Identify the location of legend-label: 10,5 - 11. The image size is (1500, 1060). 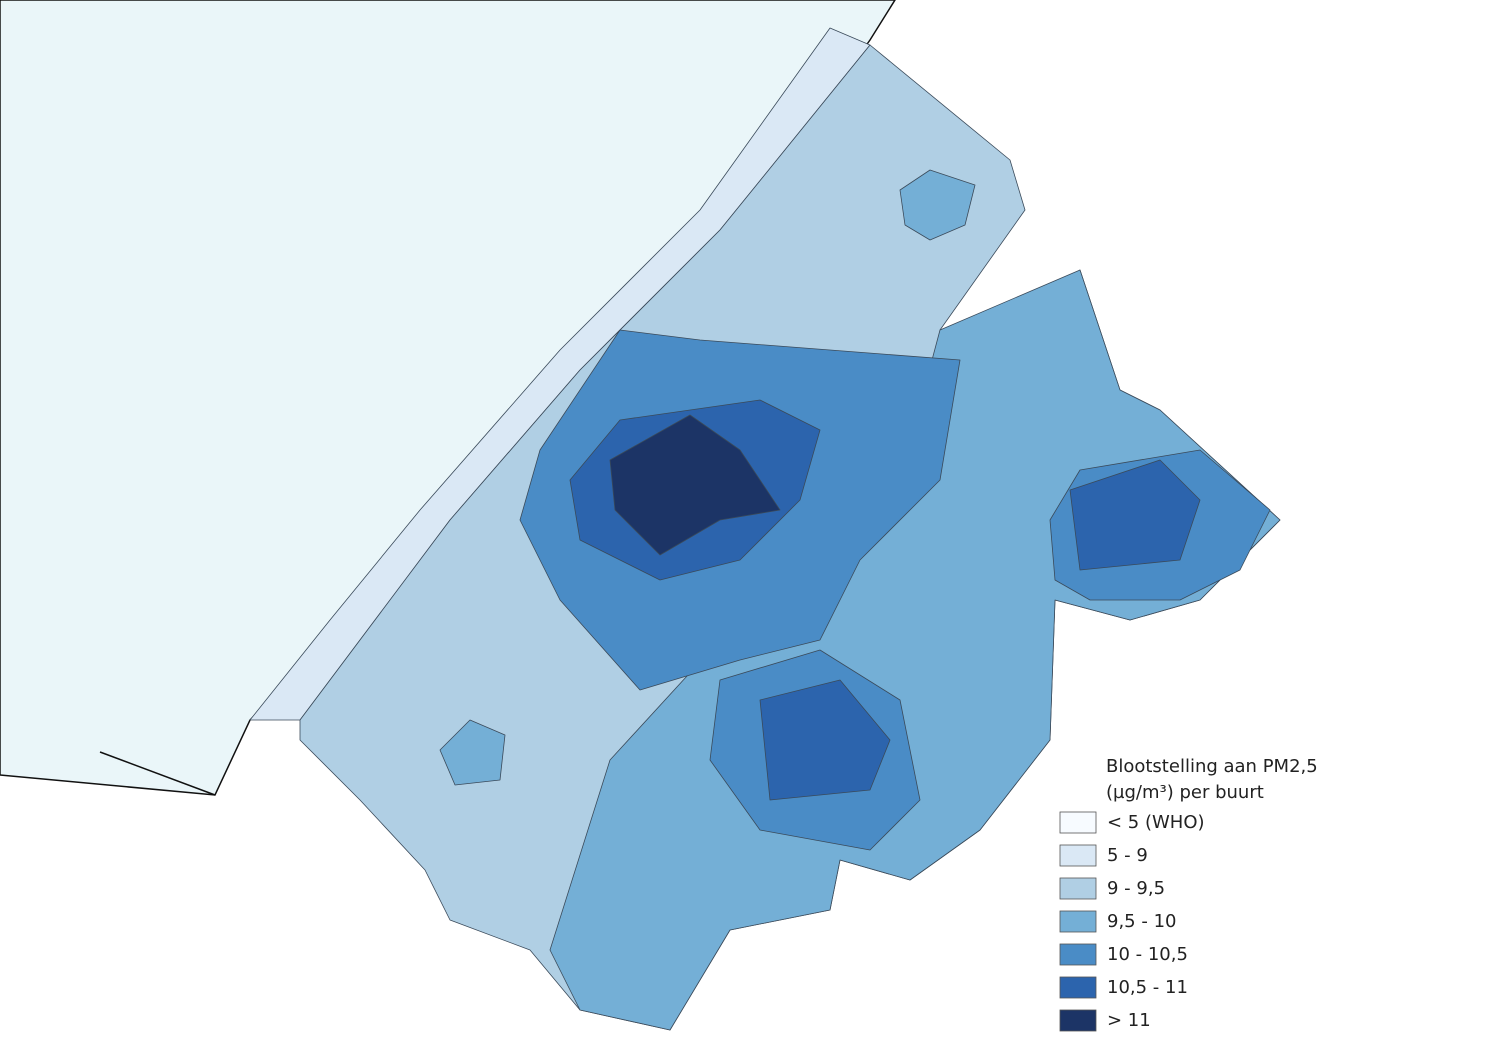
(1147, 987).